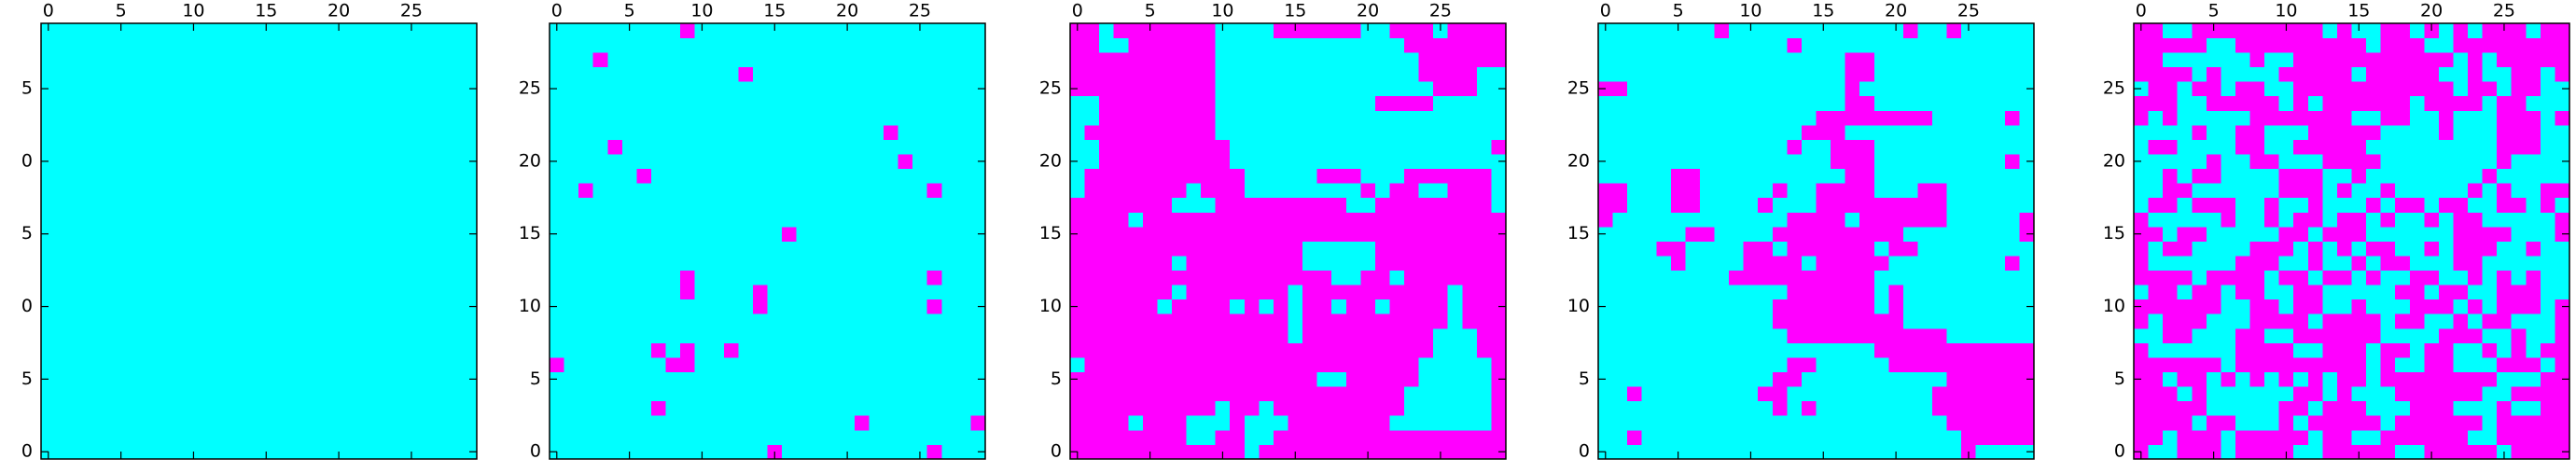 The height and width of the screenshot is (473, 2576). What do you see at coordinates (266, 11) in the screenshot?
I see `x-tick-label: 15` at bounding box center [266, 11].